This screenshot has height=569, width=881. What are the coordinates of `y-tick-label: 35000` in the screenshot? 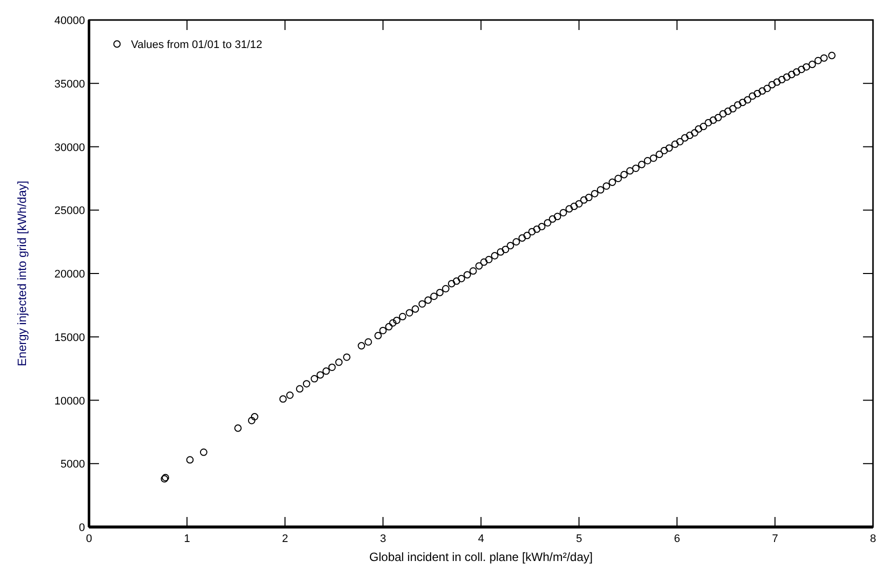 It's located at (69, 84).